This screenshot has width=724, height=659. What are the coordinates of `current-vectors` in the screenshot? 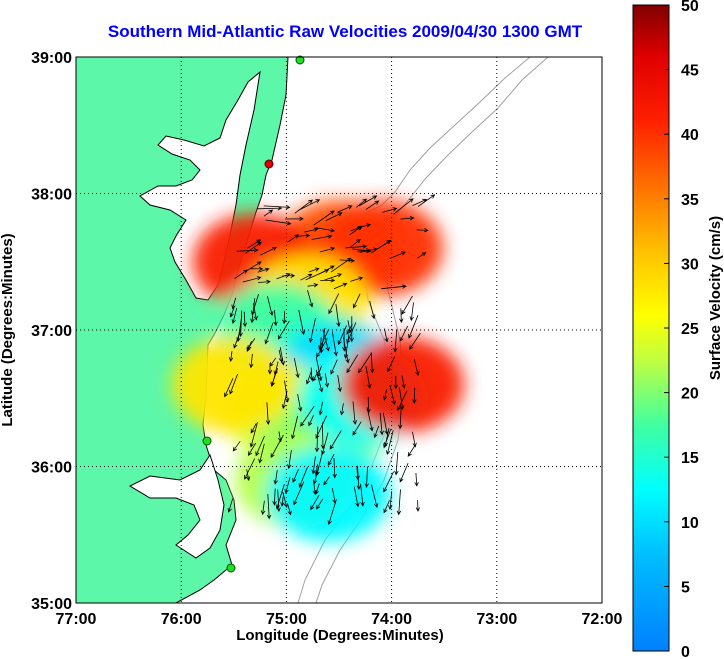 It's located at (330, 360).